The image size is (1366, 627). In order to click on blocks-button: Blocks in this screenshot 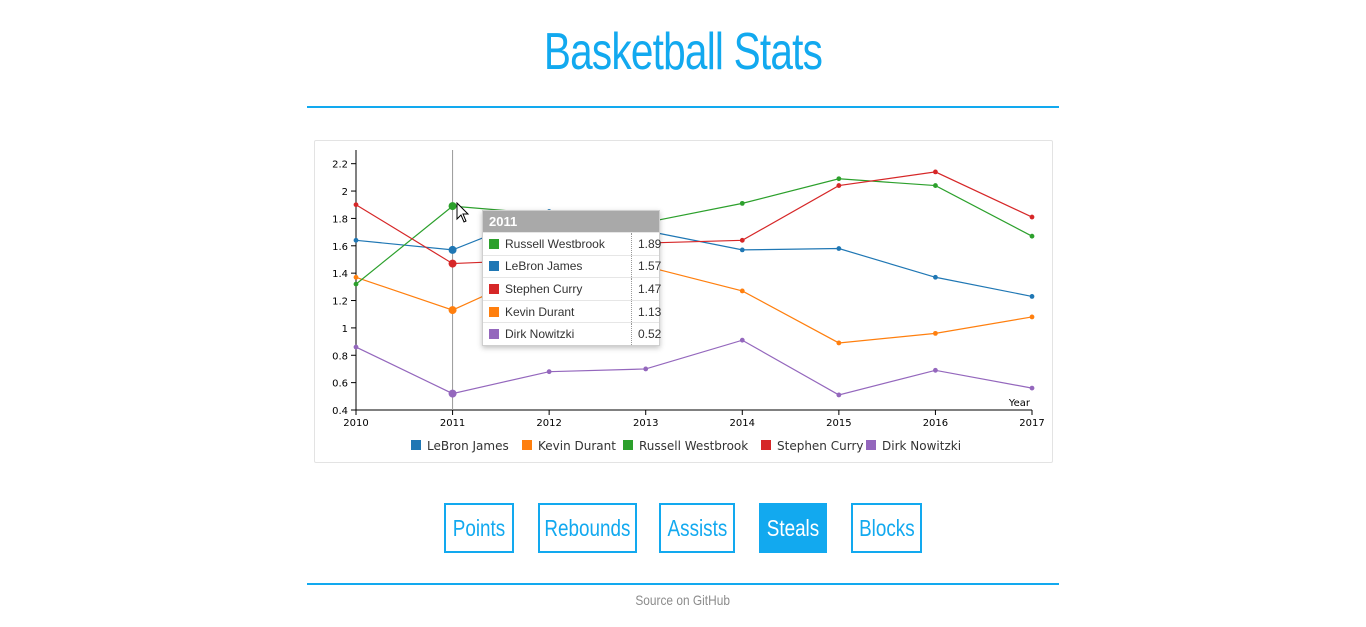, I will do `click(886, 528)`.